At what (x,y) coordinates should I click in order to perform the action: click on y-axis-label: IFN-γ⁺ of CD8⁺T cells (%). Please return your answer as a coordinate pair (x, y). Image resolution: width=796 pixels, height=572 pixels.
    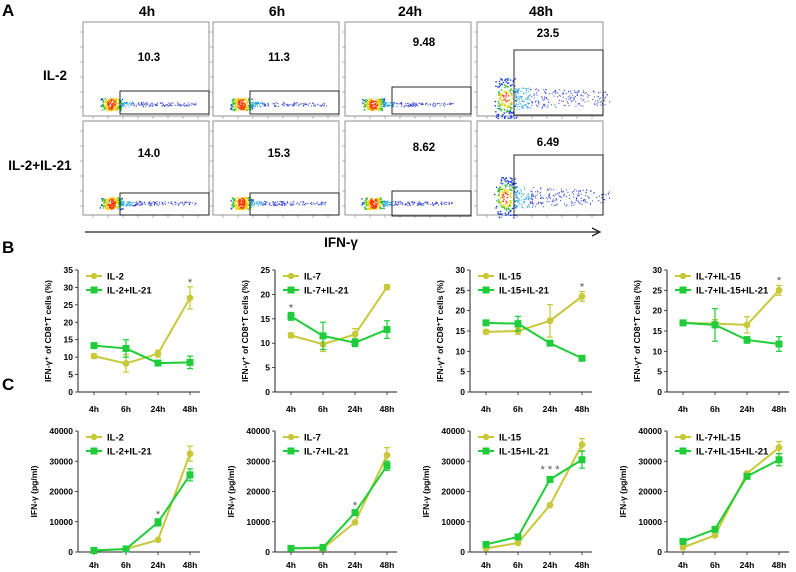
    Looking at the image, I should click on (637, 331).